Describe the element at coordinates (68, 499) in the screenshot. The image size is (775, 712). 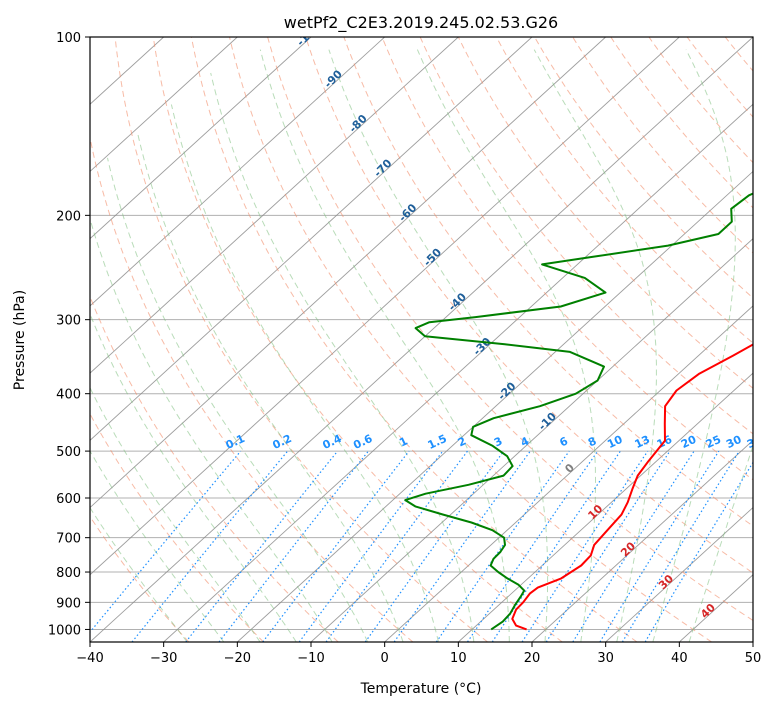
I see `y-tick-label: 600` at that location.